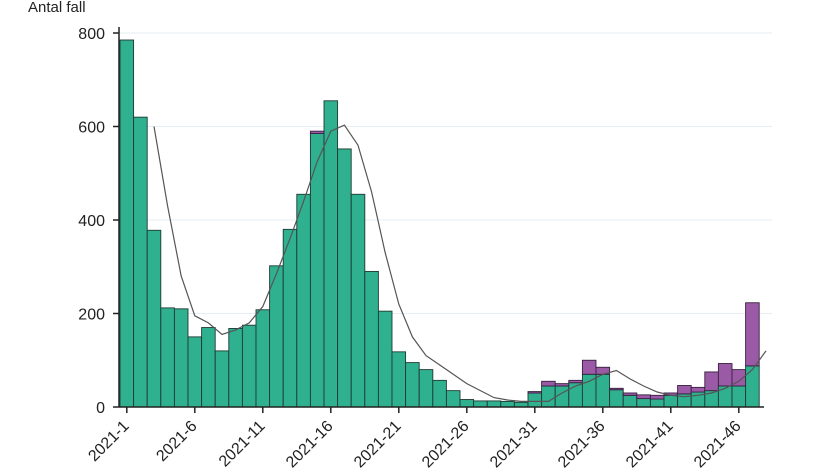 This screenshot has height=473, width=828. What do you see at coordinates (514, 443) in the screenshot?
I see `x-tick-label: 2021-31` at bounding box center [514, 443].